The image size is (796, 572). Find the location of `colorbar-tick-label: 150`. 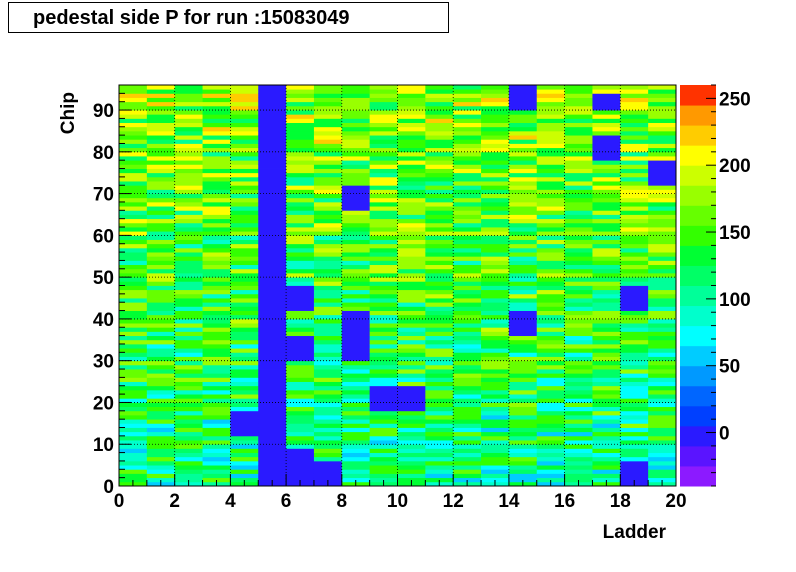

colorbar-tick-label: 150 is located at coordinates (735, 233).